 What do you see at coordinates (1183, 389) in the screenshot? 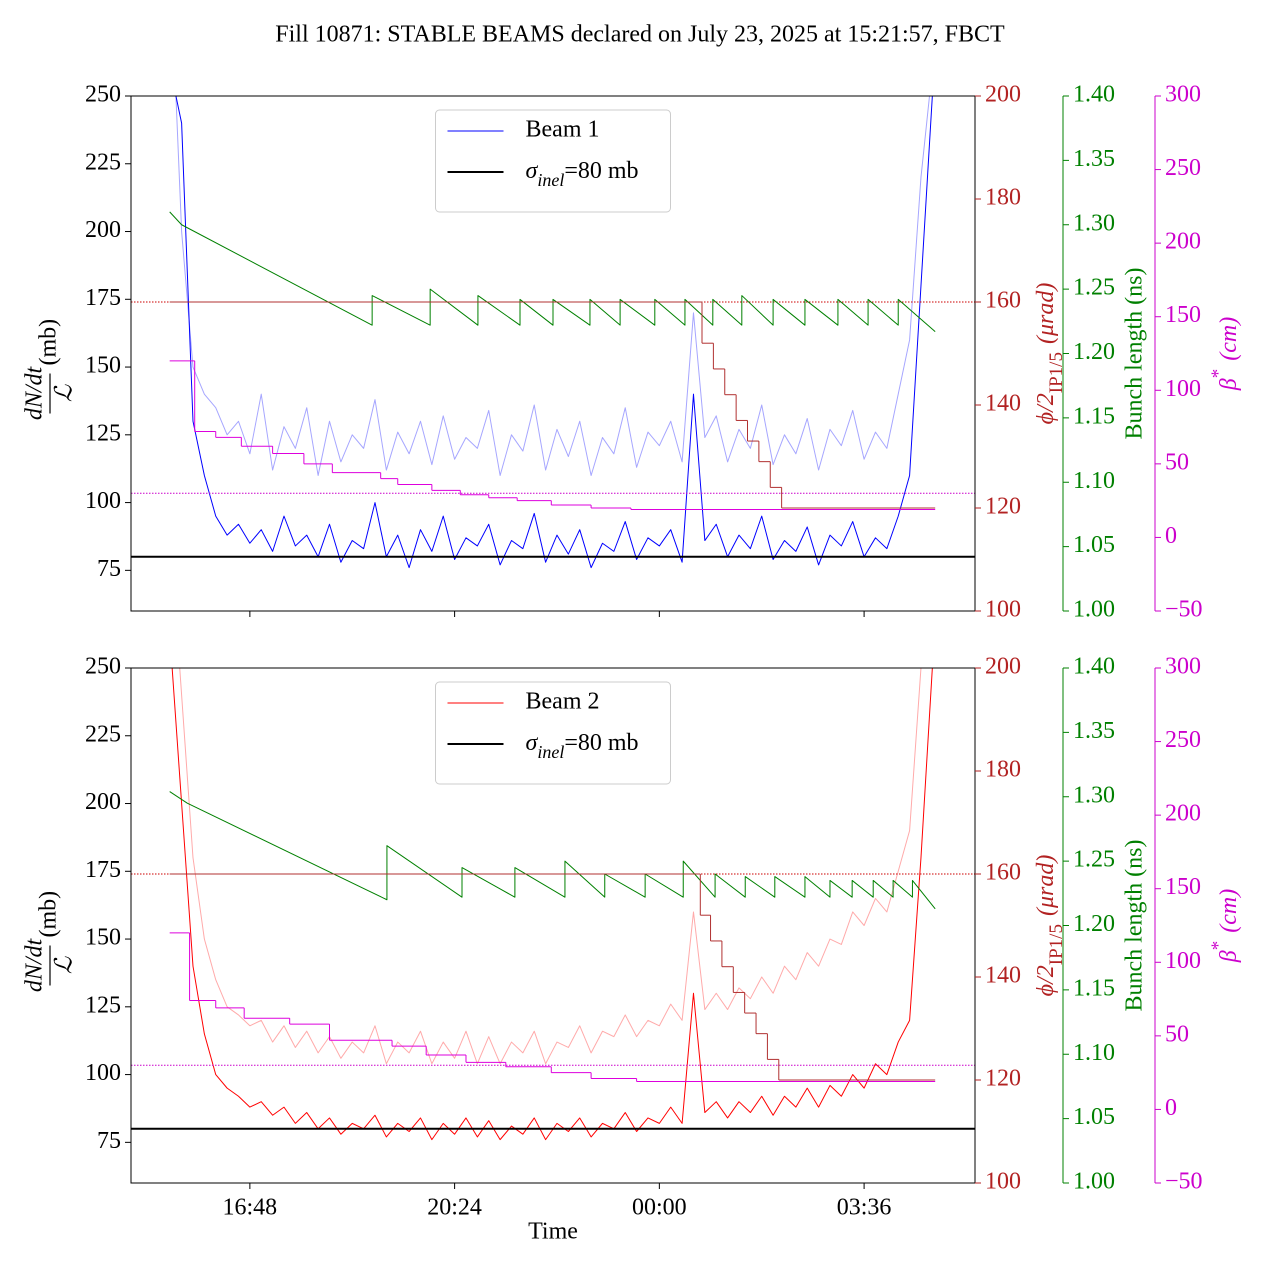
I see `y4-tick-label: 100` at bounding box center [1183, 389].